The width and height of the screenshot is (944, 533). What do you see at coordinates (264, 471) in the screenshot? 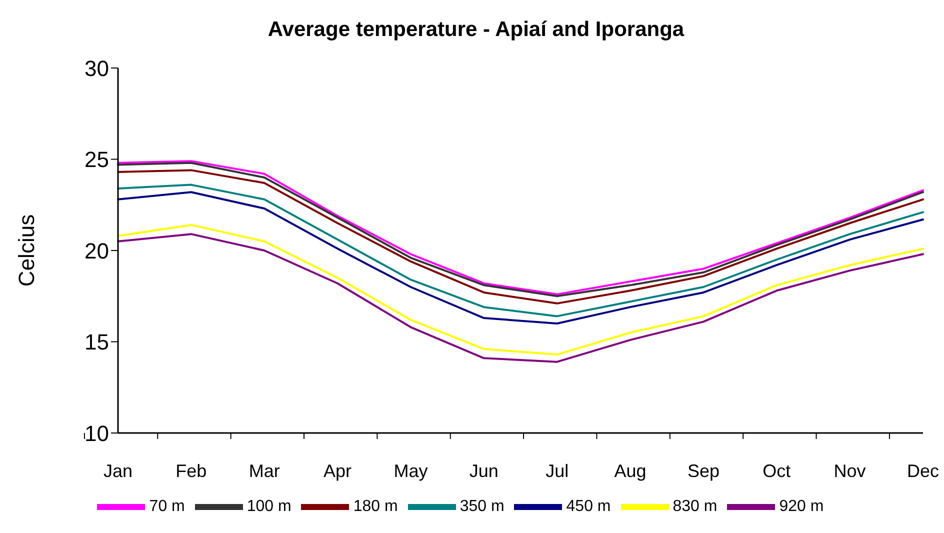
I see `x-tick-label: Mar` at bounding box center [264, 471].